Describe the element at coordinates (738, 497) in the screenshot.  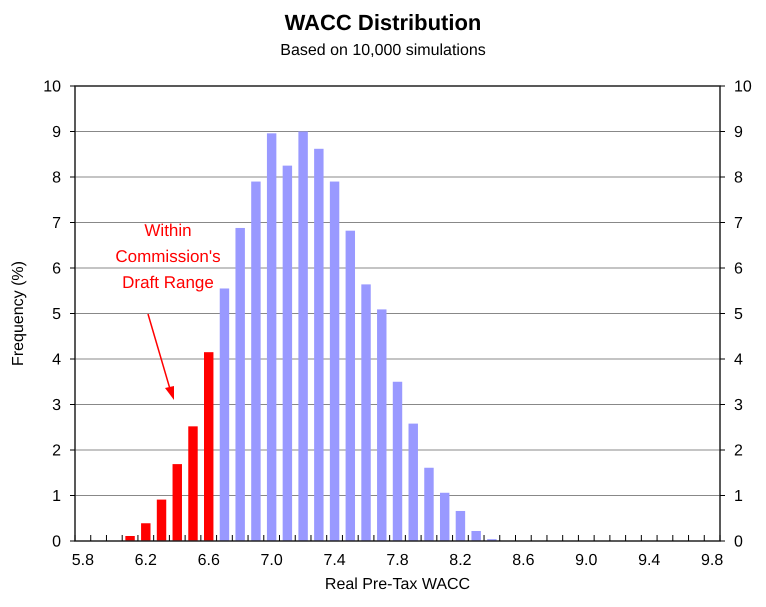
I see `y2-tick-label: 1` at that location.